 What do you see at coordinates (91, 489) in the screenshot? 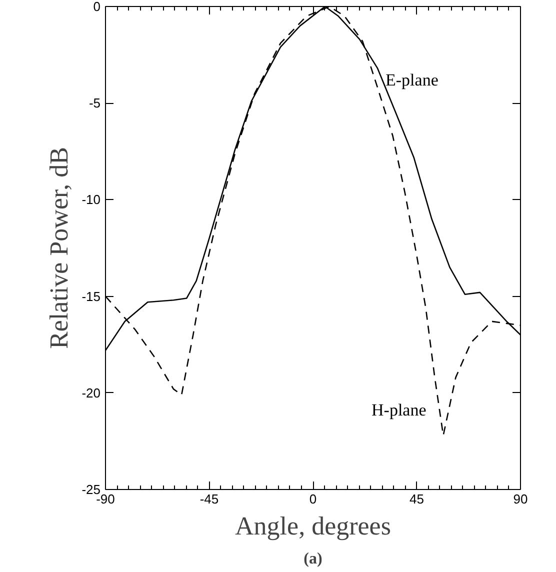
I see `y-tick-label: -25` at bounding box center [91, 489].